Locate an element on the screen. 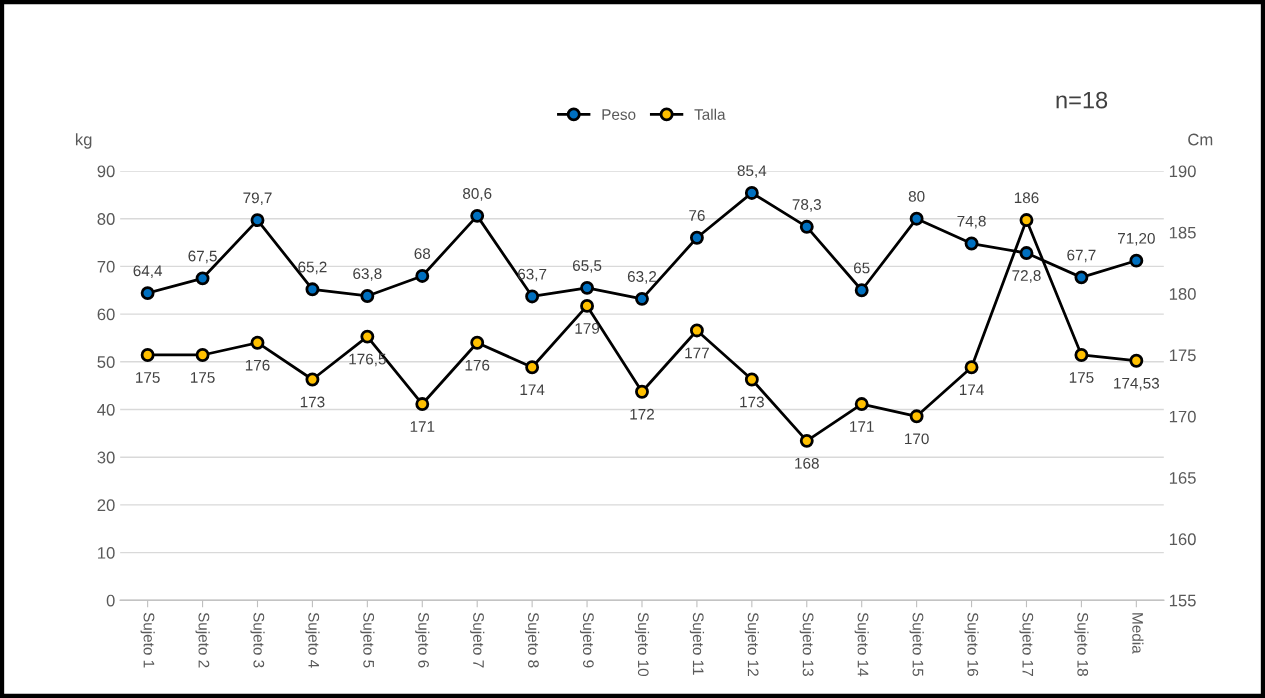 The width and height of the screenshot is (1265, 698). data-label: 176,5 is located at coordinates (367, 360).